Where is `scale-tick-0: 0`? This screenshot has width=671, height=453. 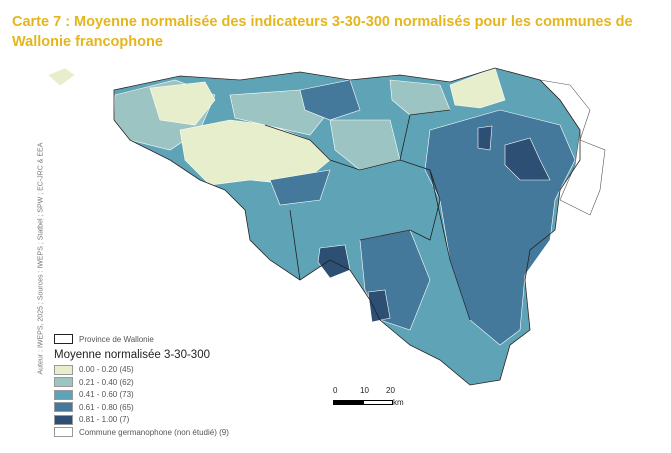
scale-tick-0: 0 is located at coordinates (335, 390).